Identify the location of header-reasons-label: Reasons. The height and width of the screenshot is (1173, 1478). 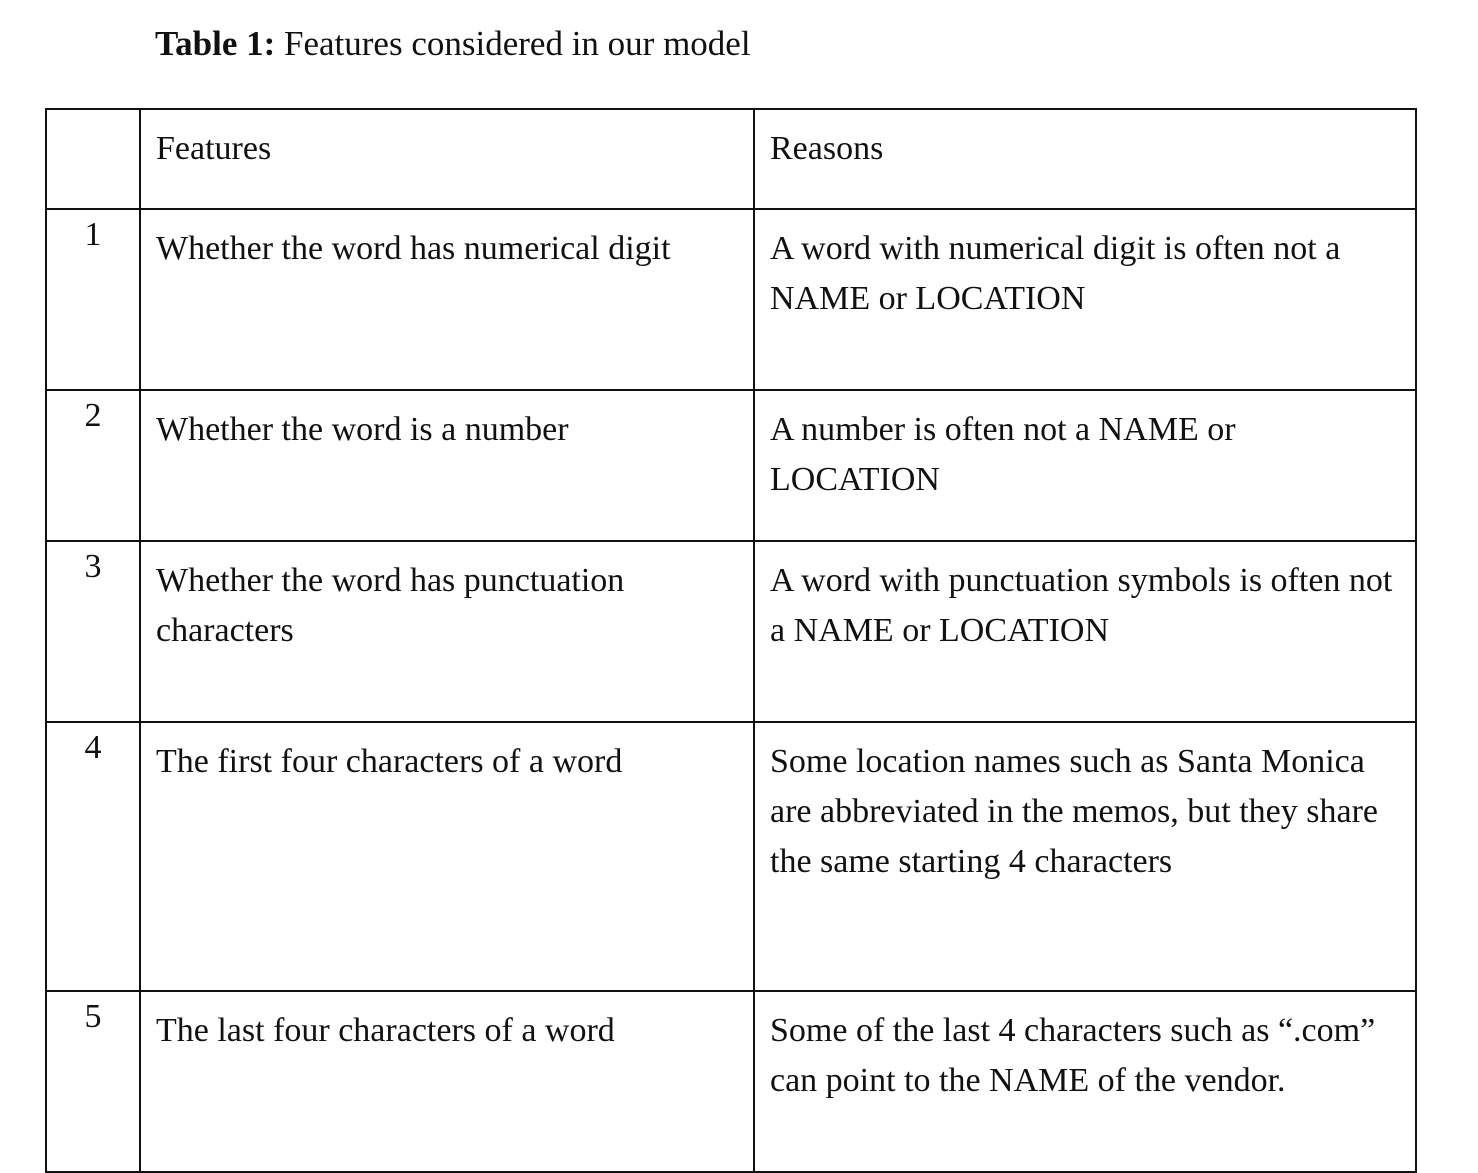
(827, 148).